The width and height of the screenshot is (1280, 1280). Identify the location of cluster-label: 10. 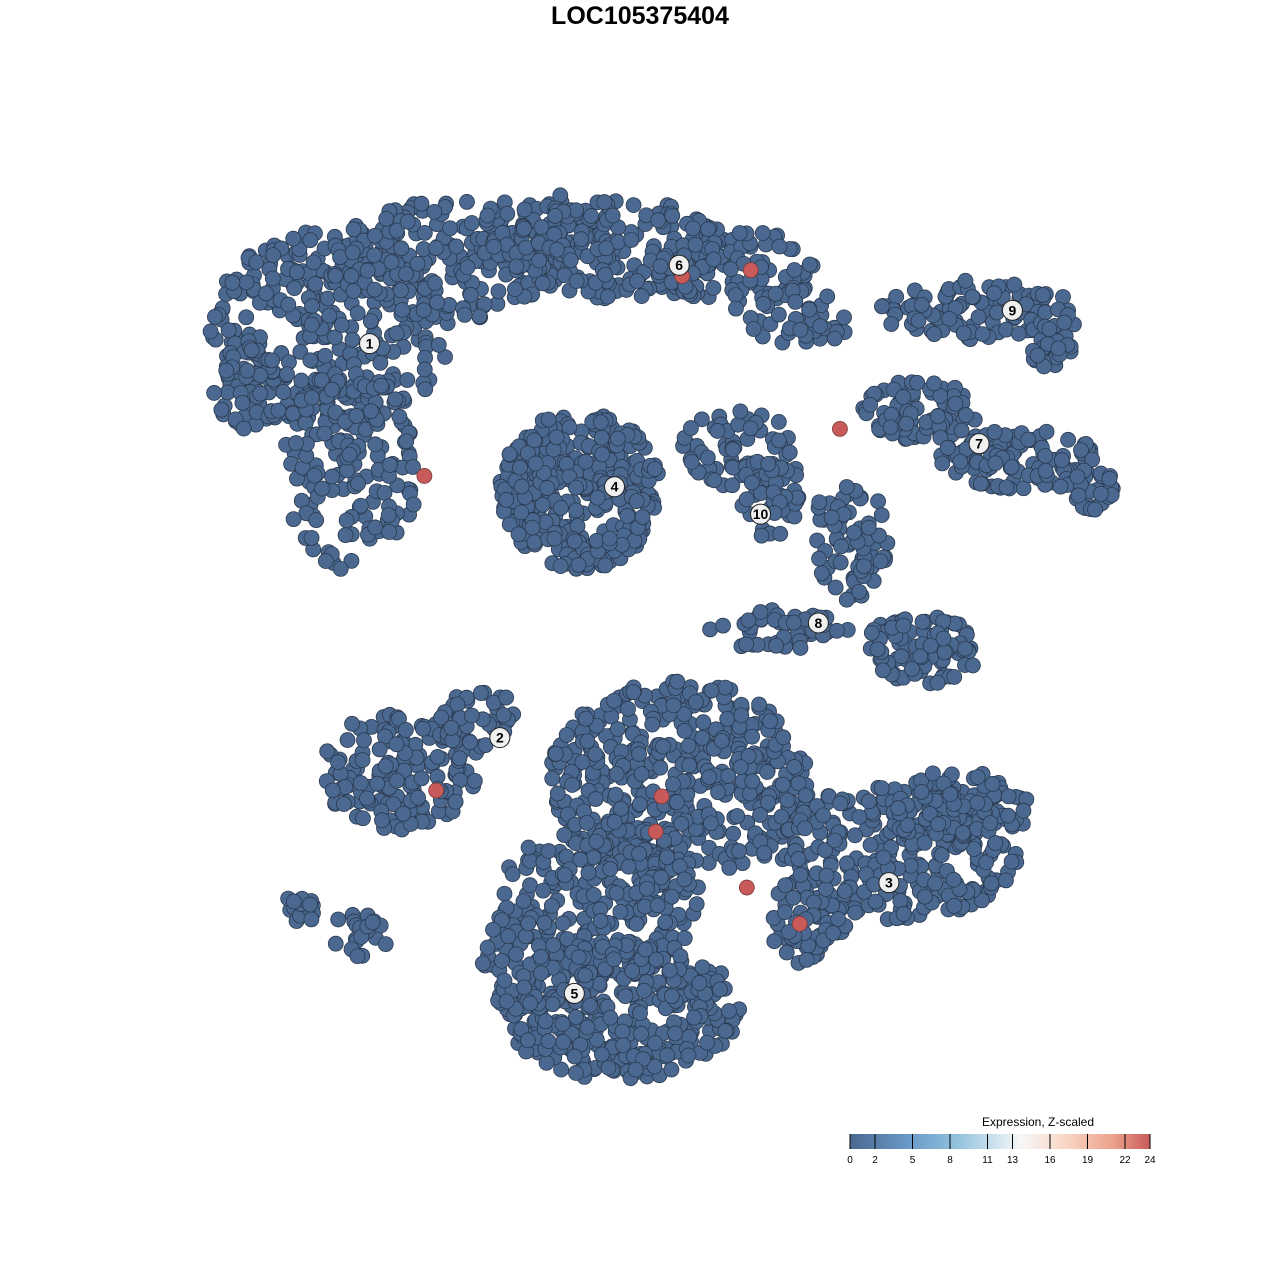
(761, 514).